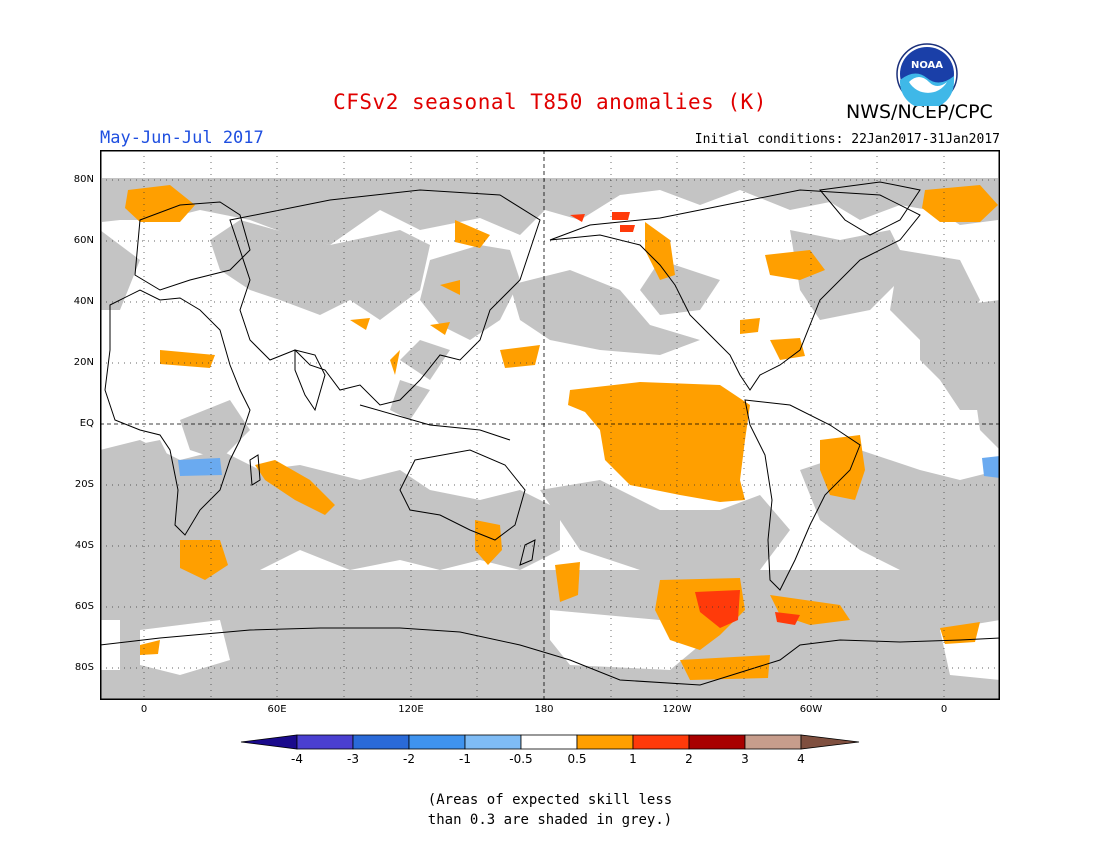 The height and width of the screenshot is (850, 1100). I want to click on legend-label: -1, so click(465, 759).